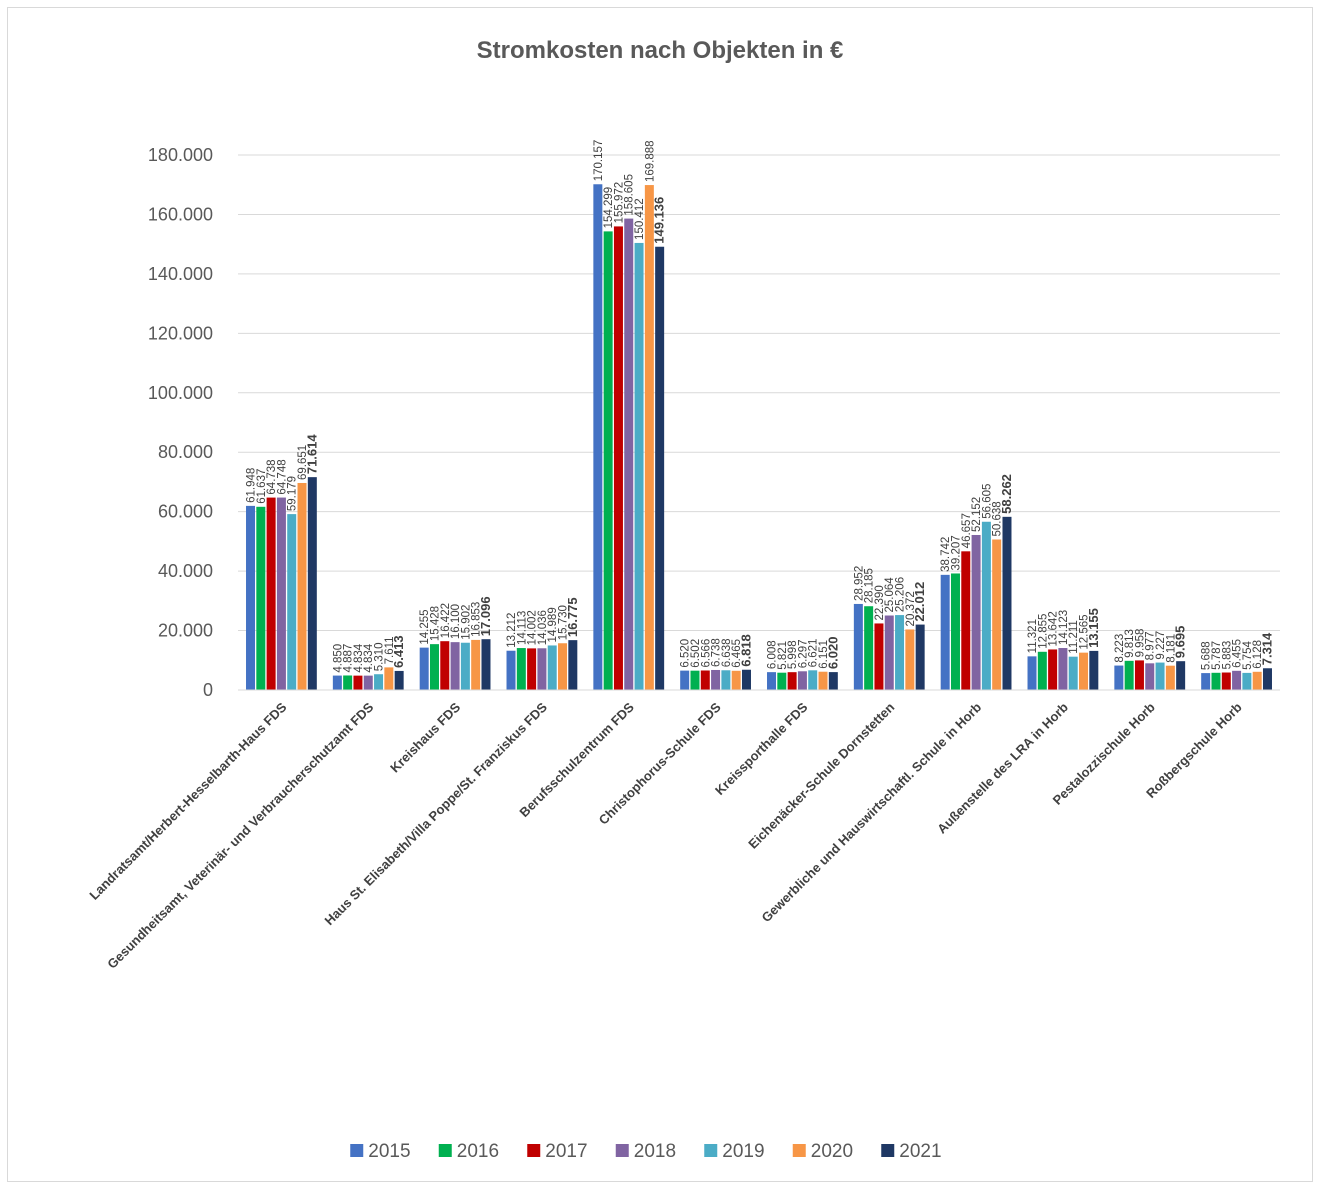 Image resolution: width=1320 pixels, height=1189 pixels. What do you see at coordinates (743, 1151) in the screenshot?
I see `legend-label: 2019` at bounding box center [743, 1151].